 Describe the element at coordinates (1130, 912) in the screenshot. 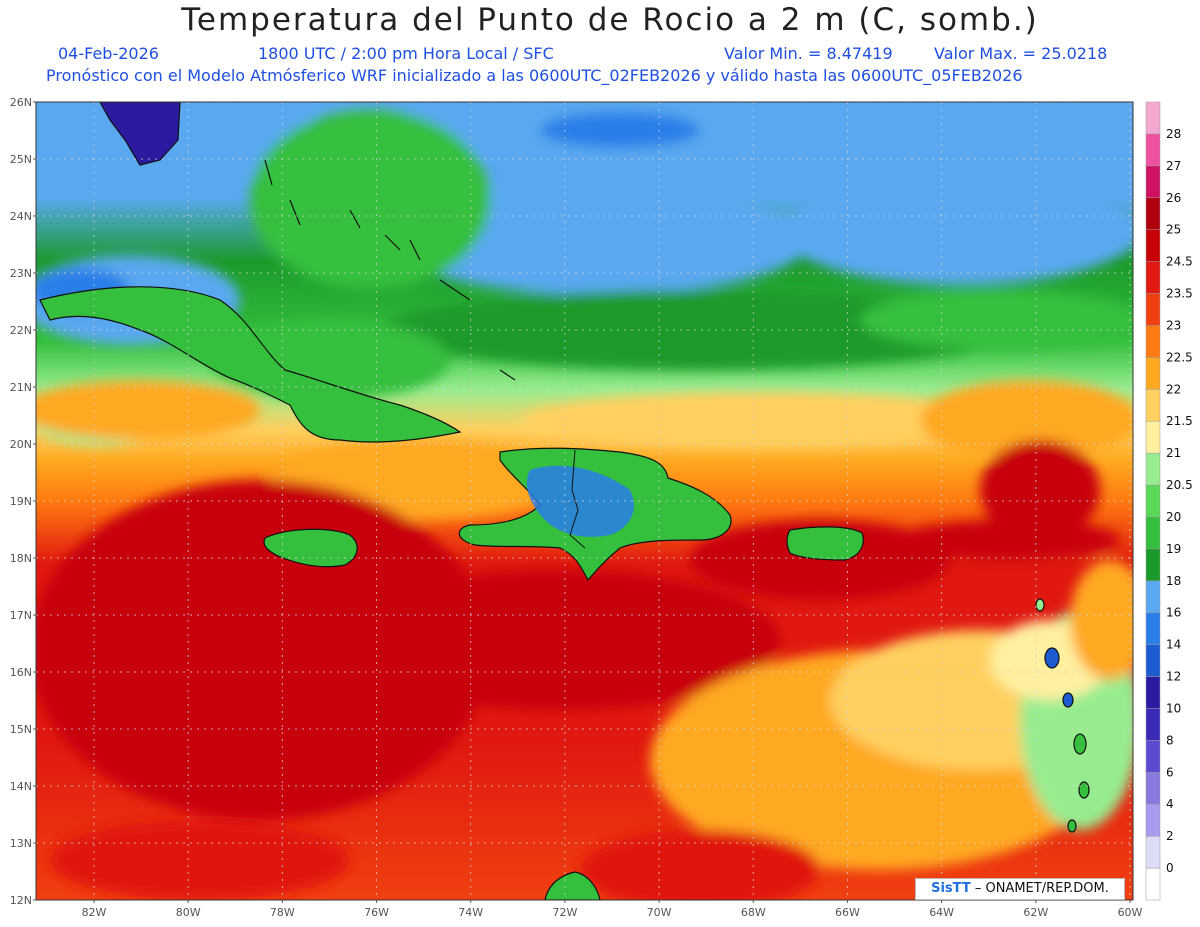

I see `lon-label: 60W` at that location.